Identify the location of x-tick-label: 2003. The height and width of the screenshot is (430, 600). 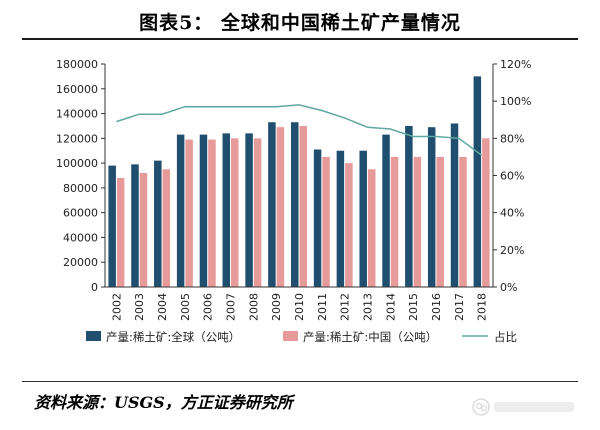
(139, 307).